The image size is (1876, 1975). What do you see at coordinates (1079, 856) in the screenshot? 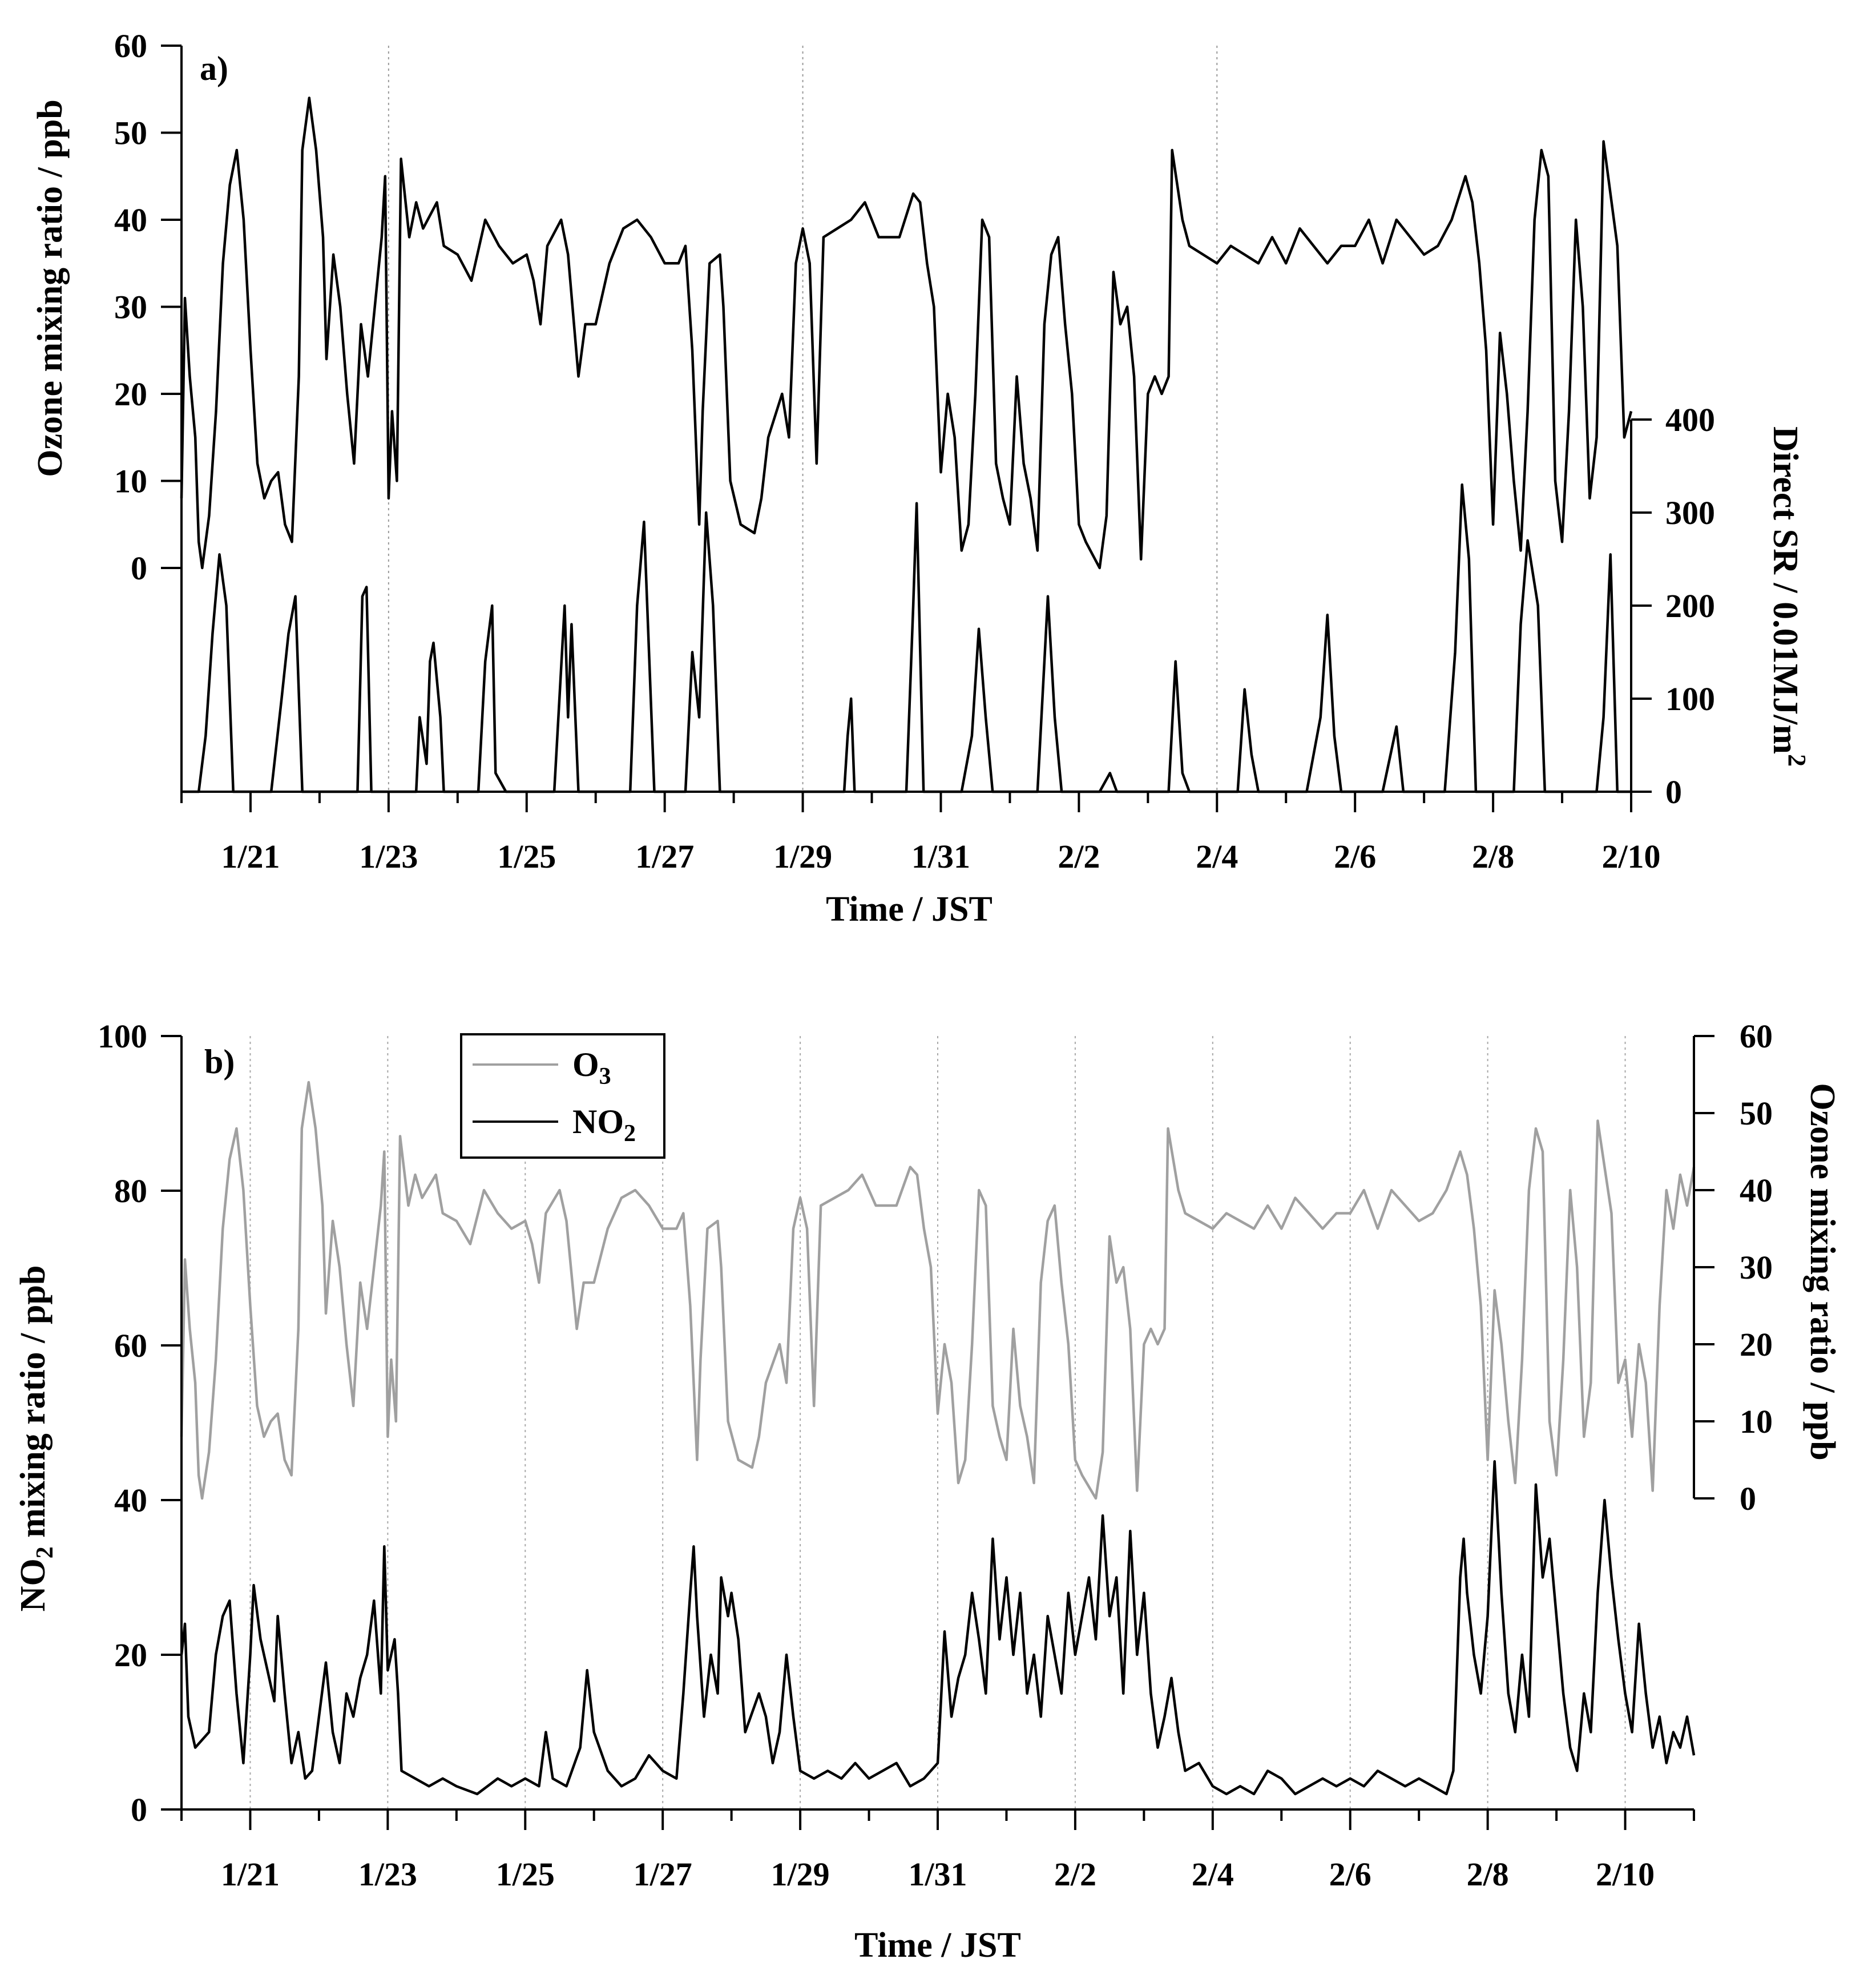
I see `panel-a-x-tick-label: 2/2` at bounding box center [1079, 856].